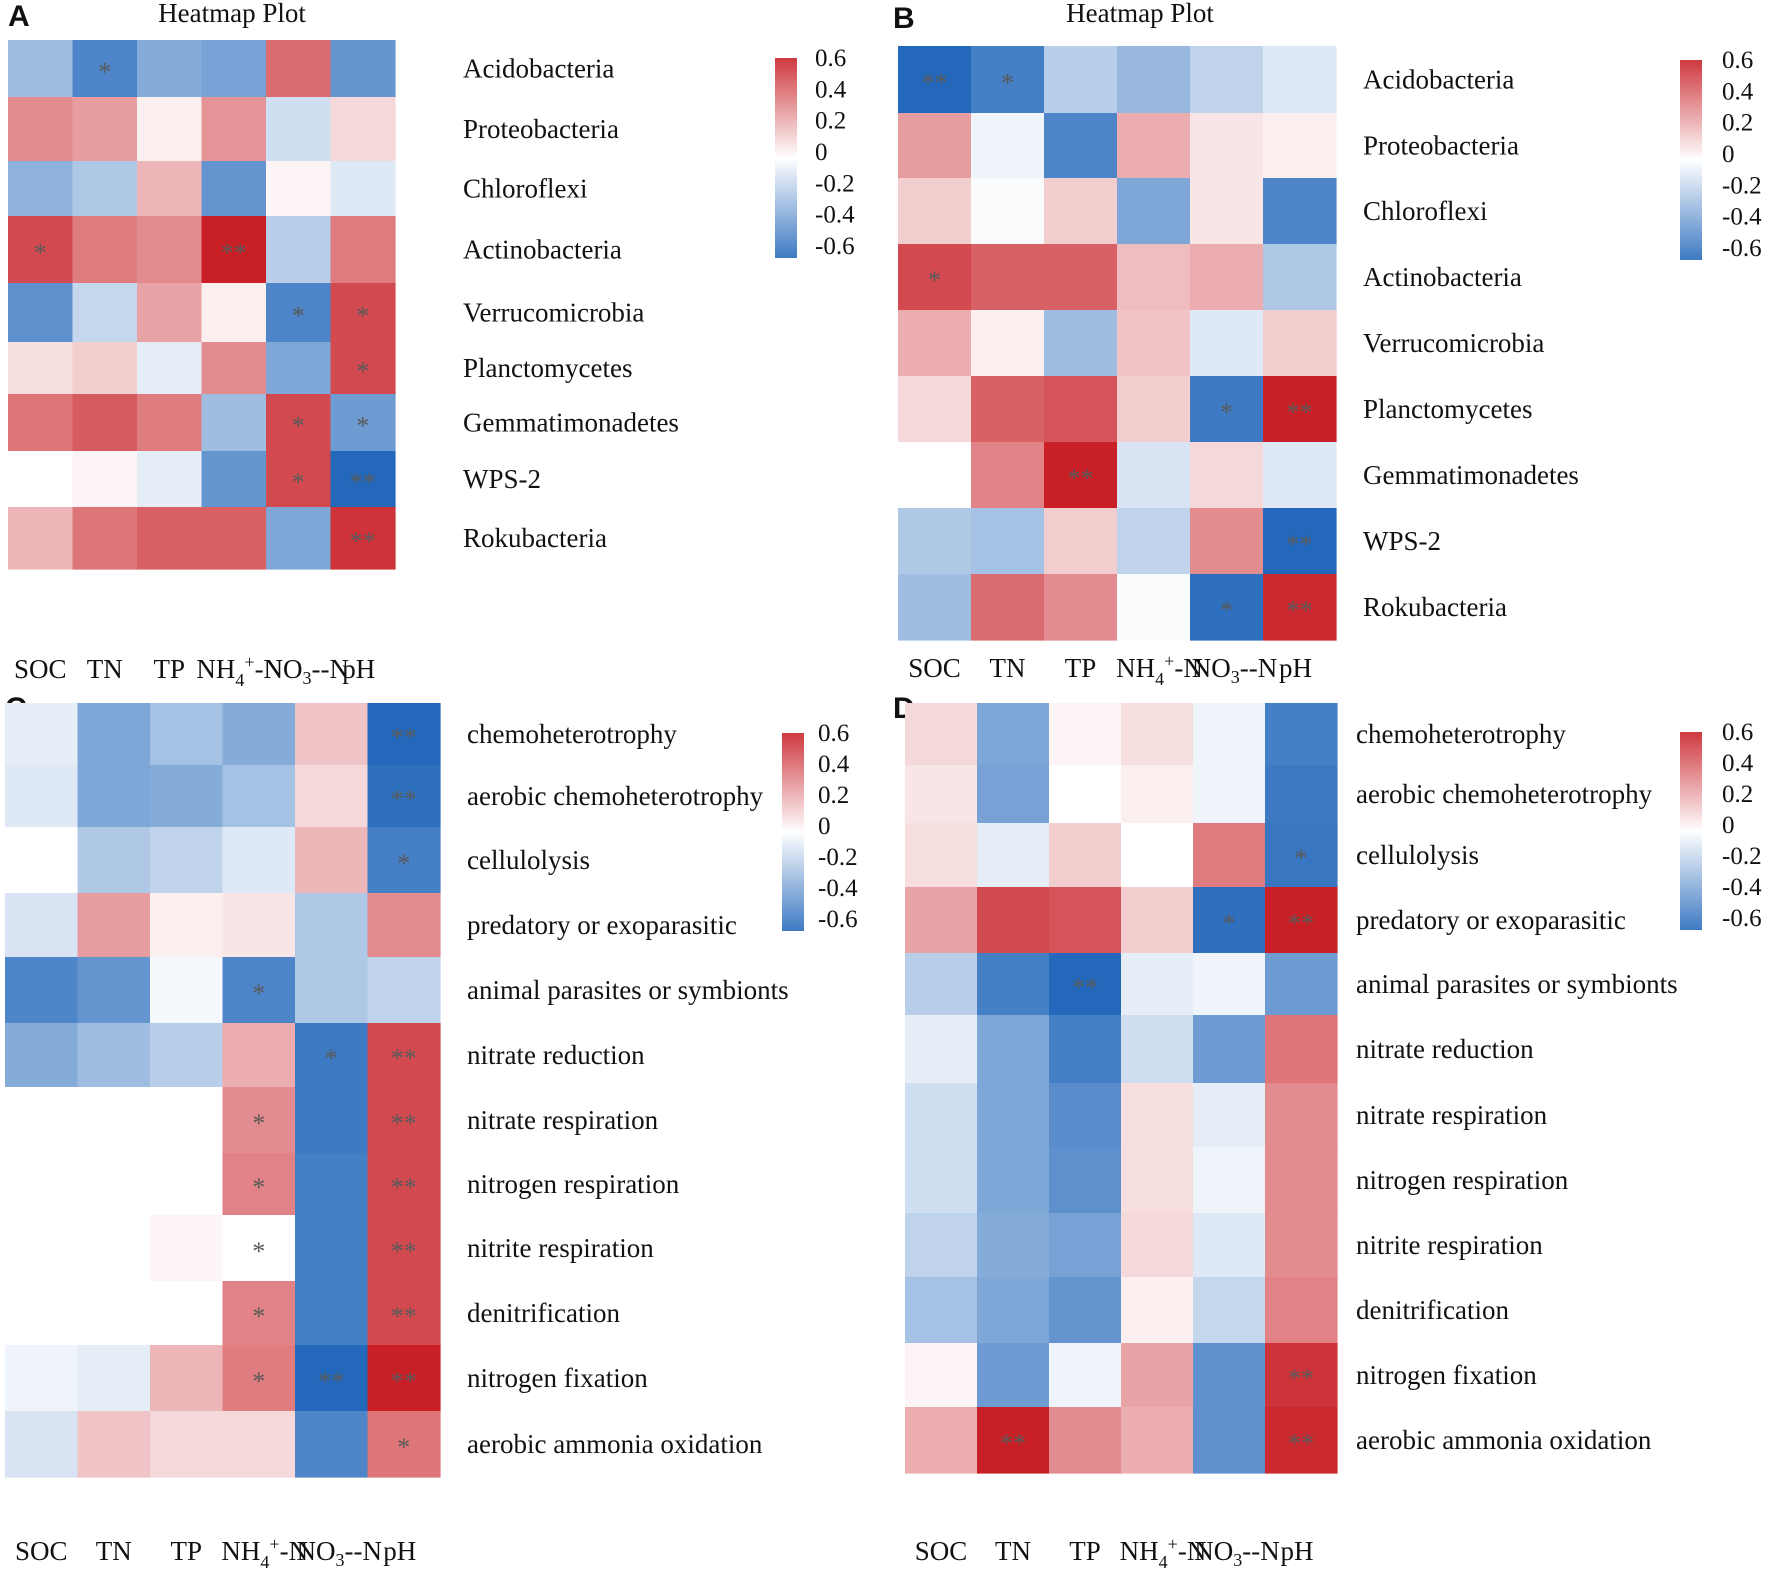  What do you see at coordinates (1738, 91) in the screenshot?
I see `colorbar-tick: 0.4` at bounding box center [1738, 91].